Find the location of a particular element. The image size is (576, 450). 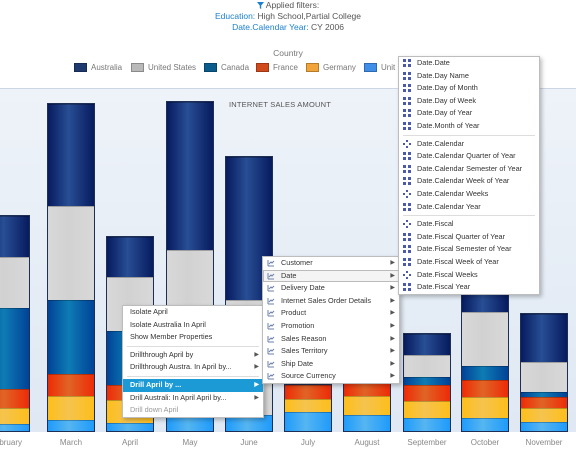

menu-drill-april: Drill April by ... ▶ is located at coordinates (193, 385).